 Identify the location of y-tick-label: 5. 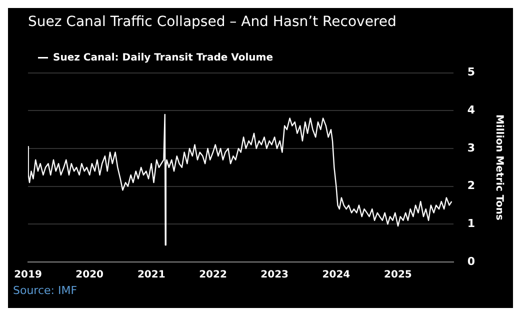
(471, 72).